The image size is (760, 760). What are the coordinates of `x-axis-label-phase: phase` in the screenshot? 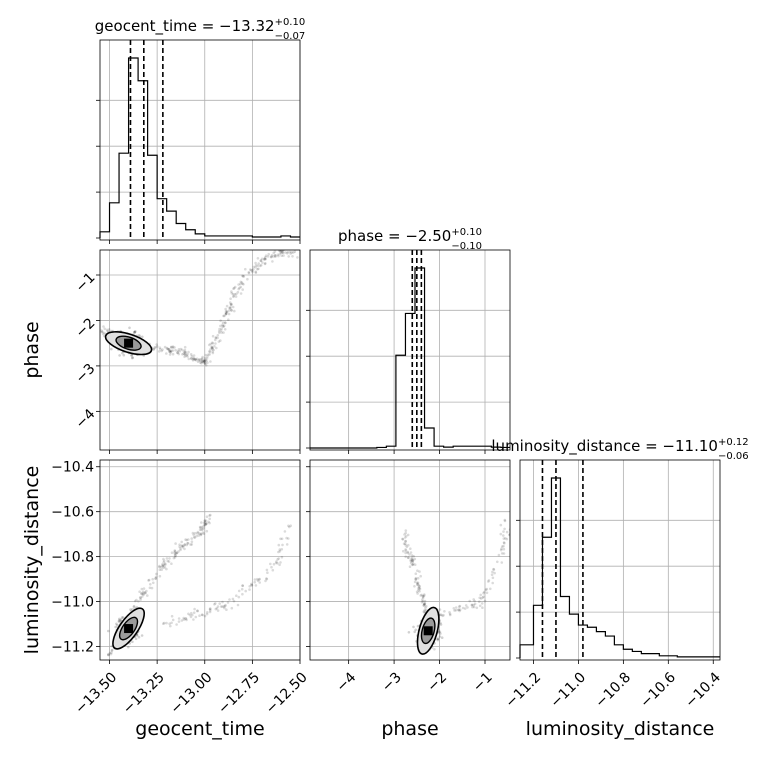 It's located at (409, 729).